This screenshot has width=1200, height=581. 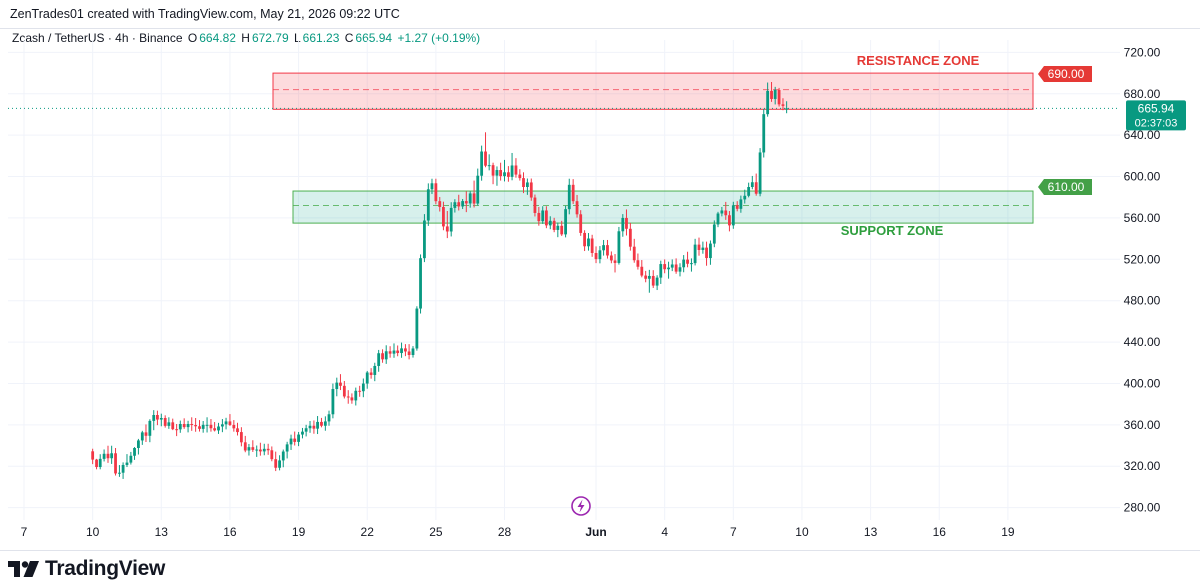 What do you see at coordinates (105, 568) in the screenshot?
I see `tradingview-wordmark: TradingView` at bounding box center [105, 568].